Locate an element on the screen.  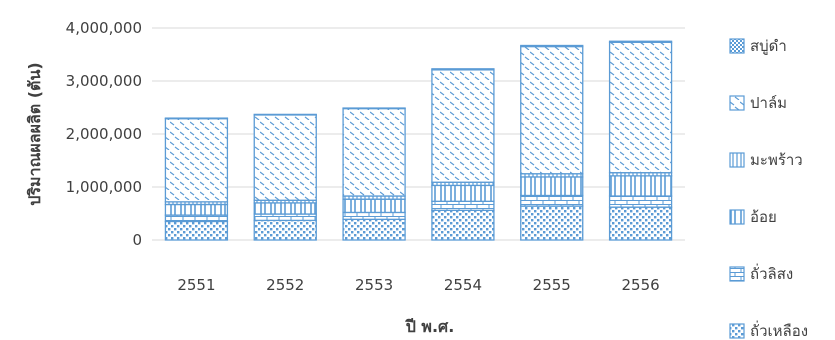
y-axis-title: ปริมาณผลผลิต (ตัน) is located at coordinates (34, 133).